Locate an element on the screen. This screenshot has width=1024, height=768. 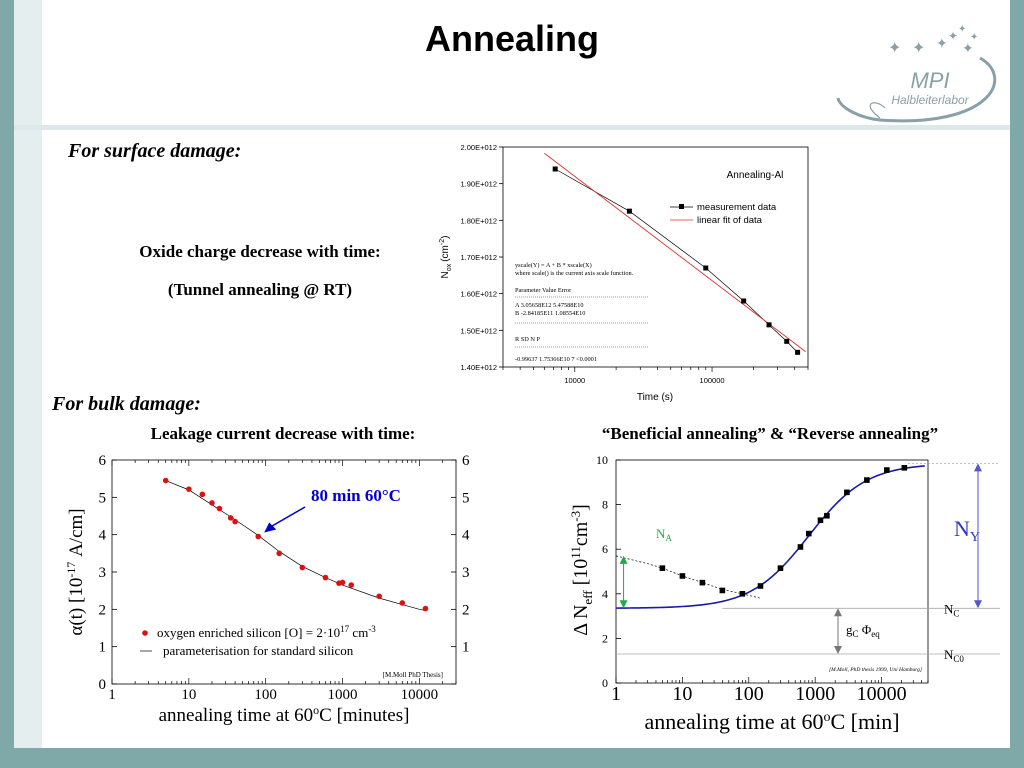
y-tick-label: 2 is located at coordinates (103, 610).